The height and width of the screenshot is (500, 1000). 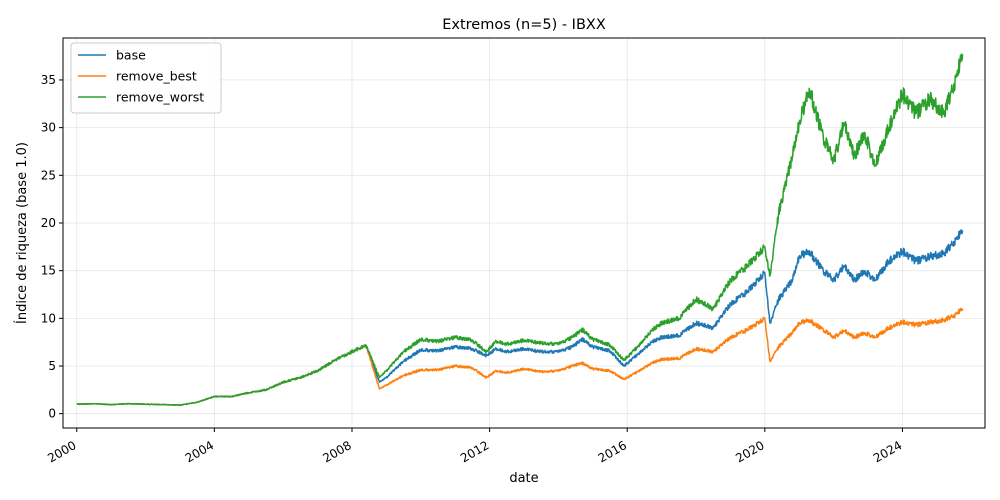 I want to click on x-axis-label: date, so click(x=523, y=478).